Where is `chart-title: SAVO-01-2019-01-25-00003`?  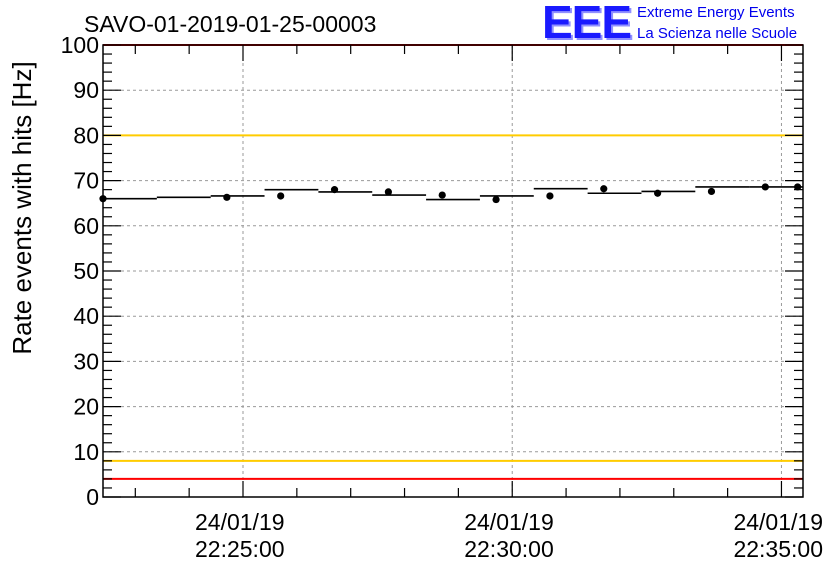
chart-title: SAVO-01-2019-01-25-00003 is located at coordinates (230, 24).